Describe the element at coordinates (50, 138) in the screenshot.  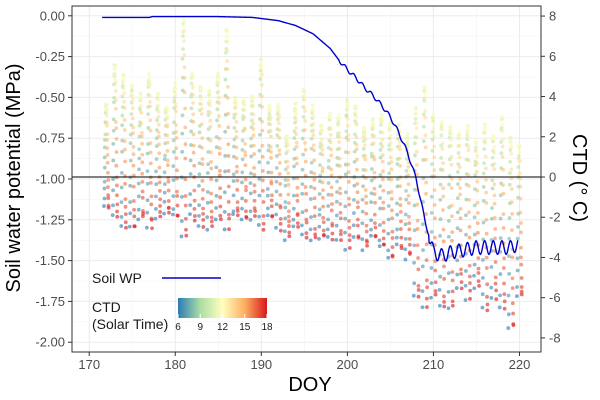
I see `y-left-tick-label: -0.75` at that location.